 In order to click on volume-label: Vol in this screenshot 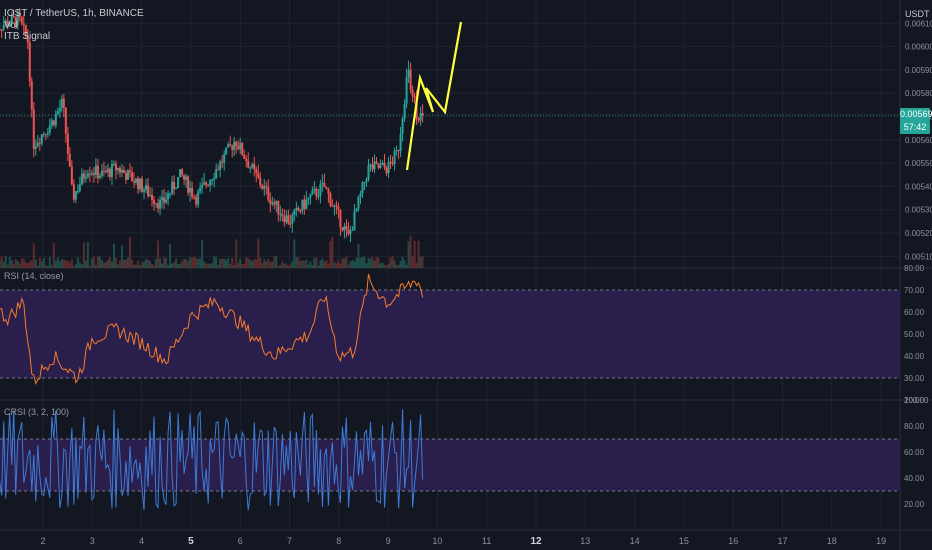, I will do `click(11, 25)`.